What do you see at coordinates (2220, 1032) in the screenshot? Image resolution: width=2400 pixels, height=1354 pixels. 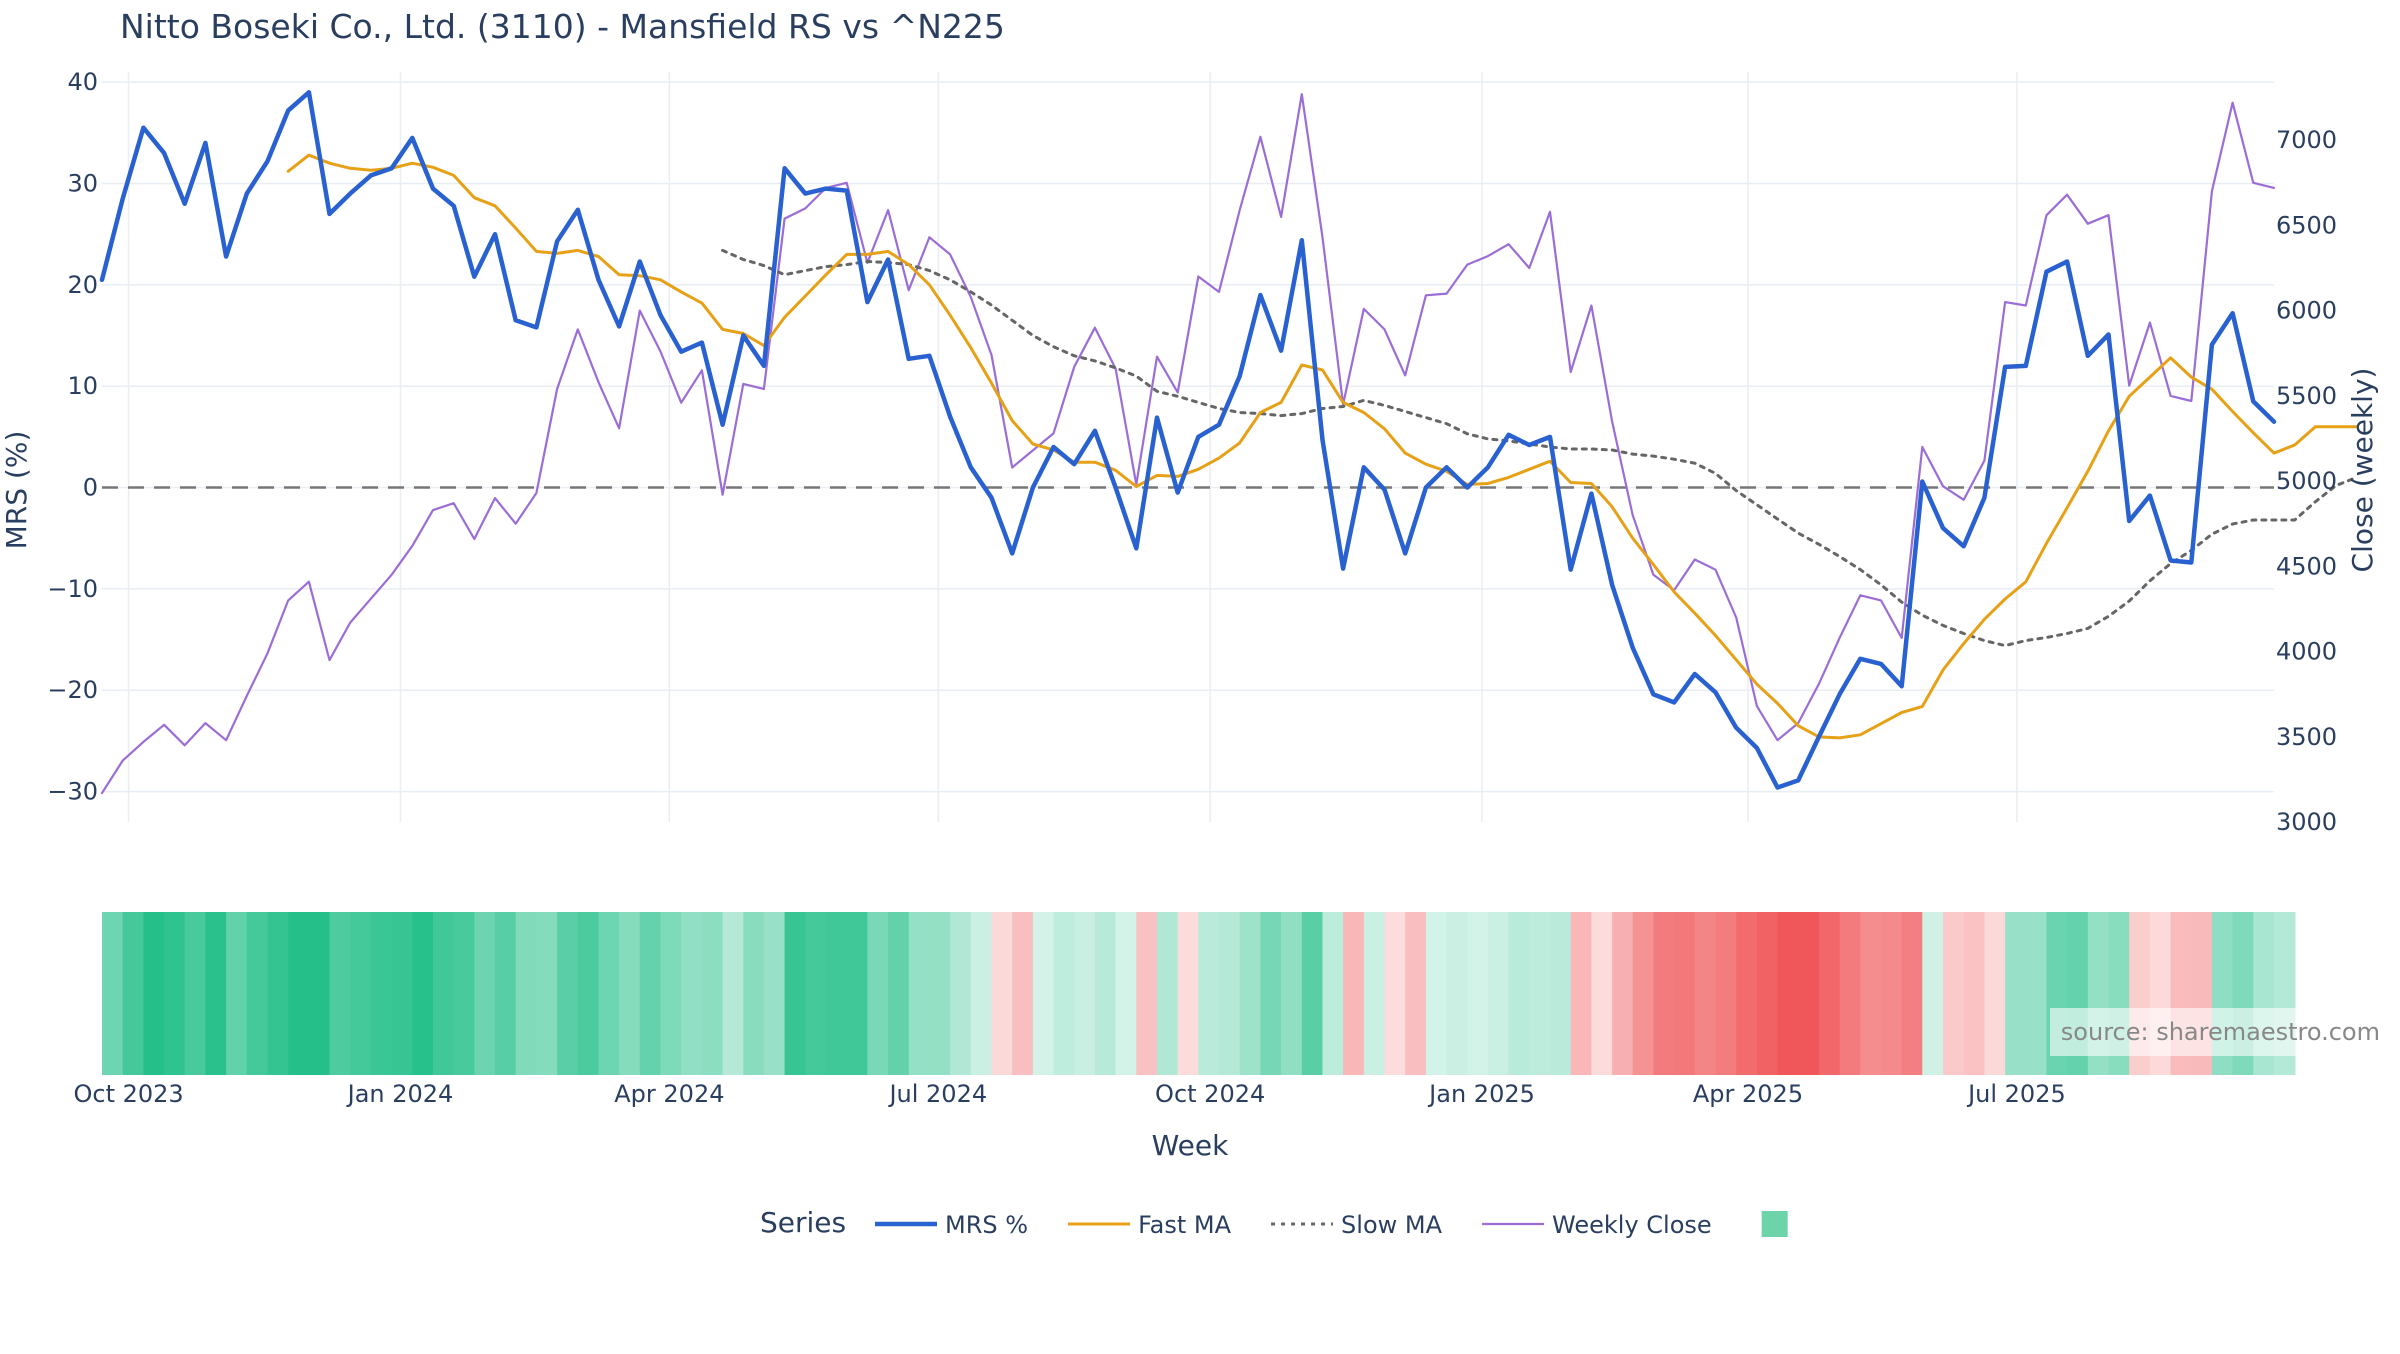 I see `source-text: source: sharemaestro.com` at bounding box center [2220, 1032].